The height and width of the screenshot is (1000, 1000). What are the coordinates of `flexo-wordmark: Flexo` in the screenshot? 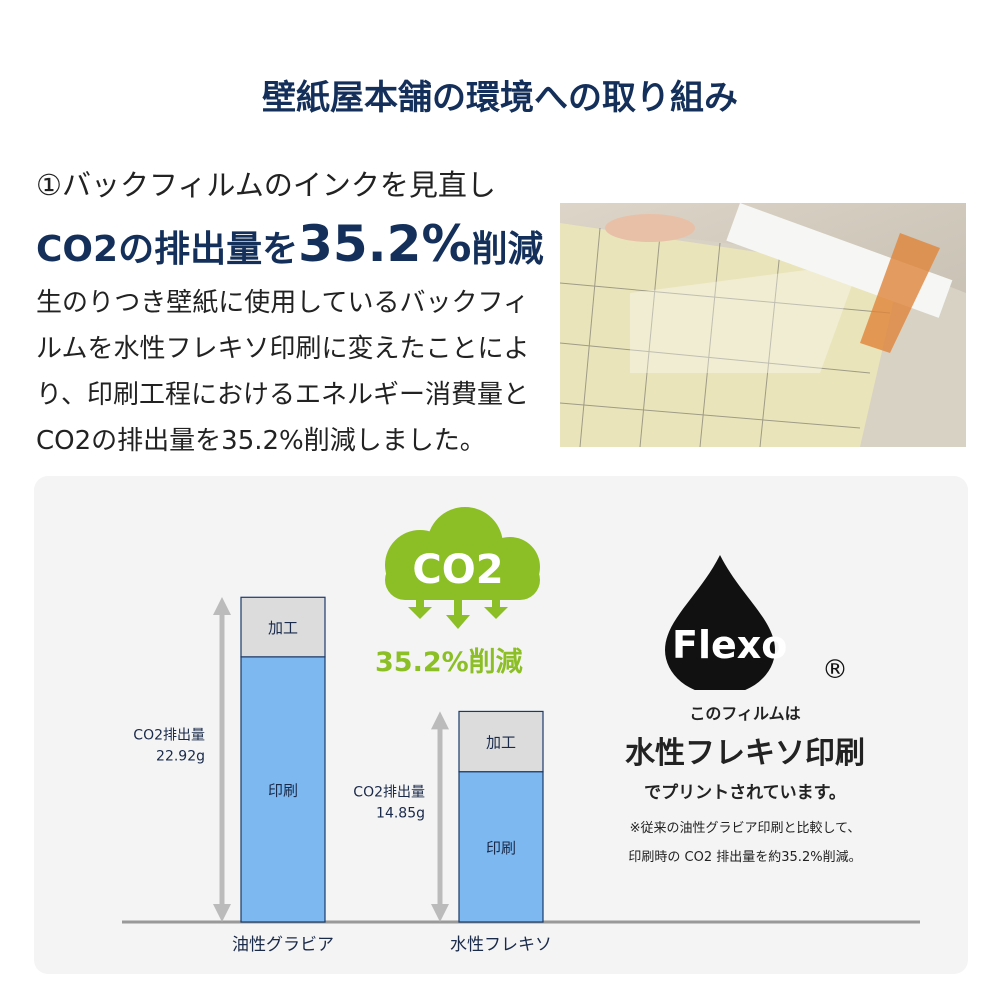 It's located at (729, 645).